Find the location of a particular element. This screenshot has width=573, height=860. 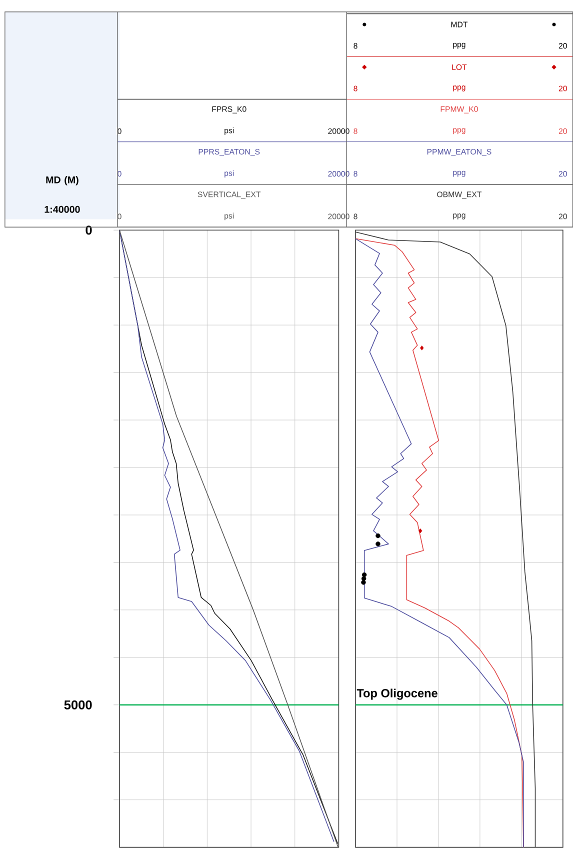

ref-line-label: Top Oligocene is located at coordinates (397, 694).